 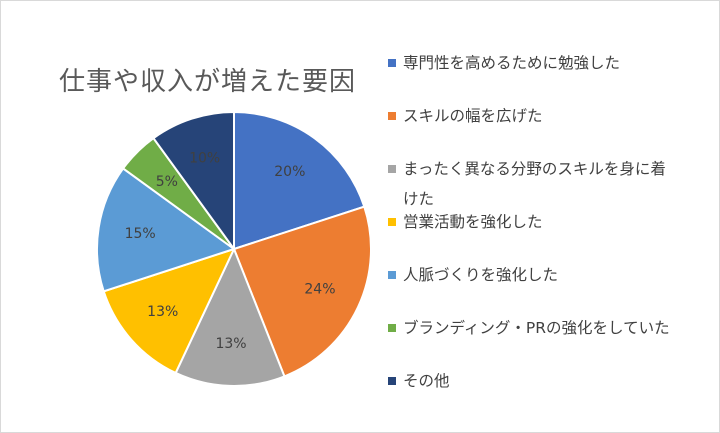 I want to click on data-label-2: 24%, so click(x=319, y=289).